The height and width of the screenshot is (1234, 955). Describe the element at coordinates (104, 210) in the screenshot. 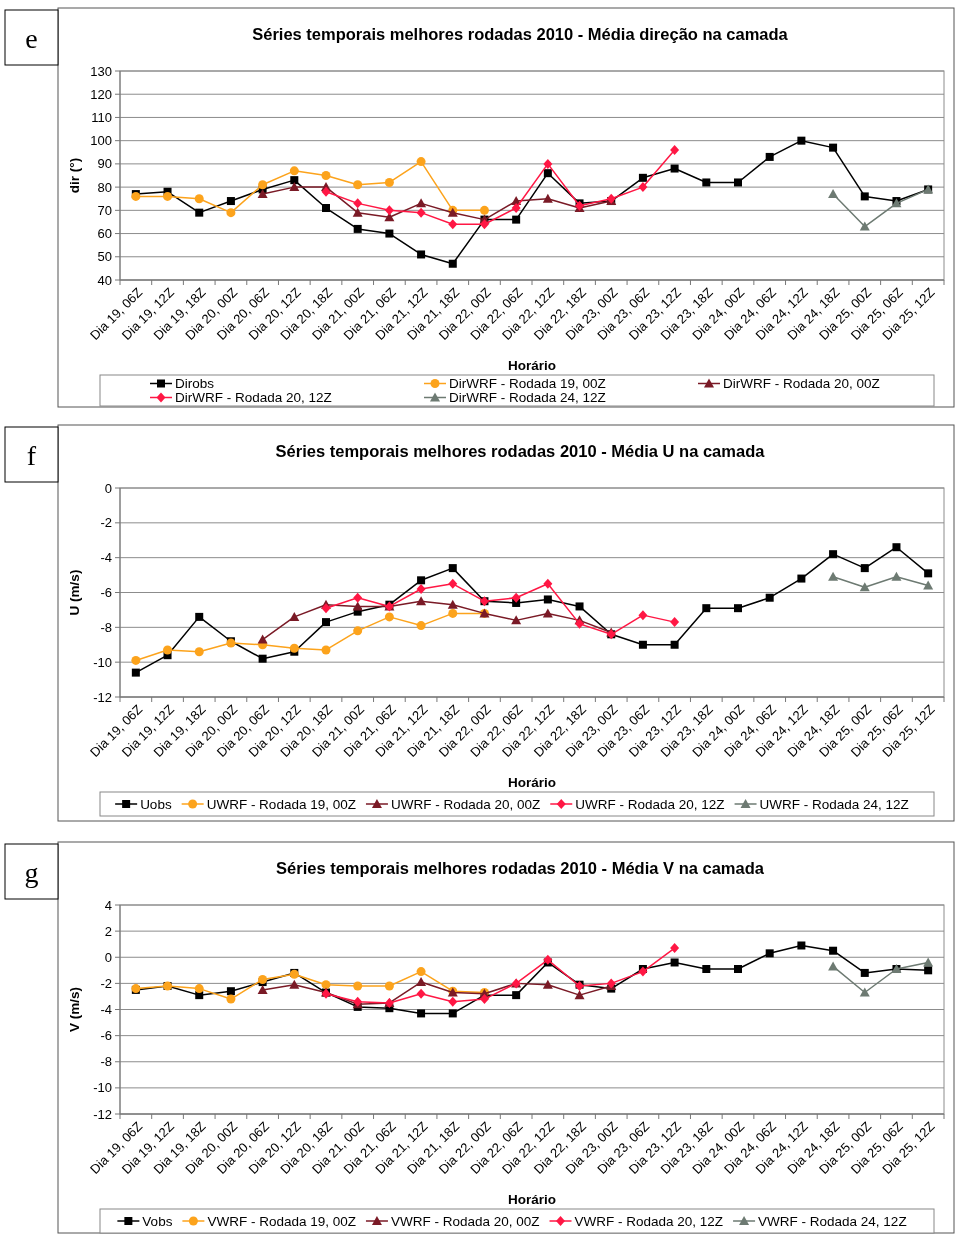

I see `y-tick-label: 70` at that location.